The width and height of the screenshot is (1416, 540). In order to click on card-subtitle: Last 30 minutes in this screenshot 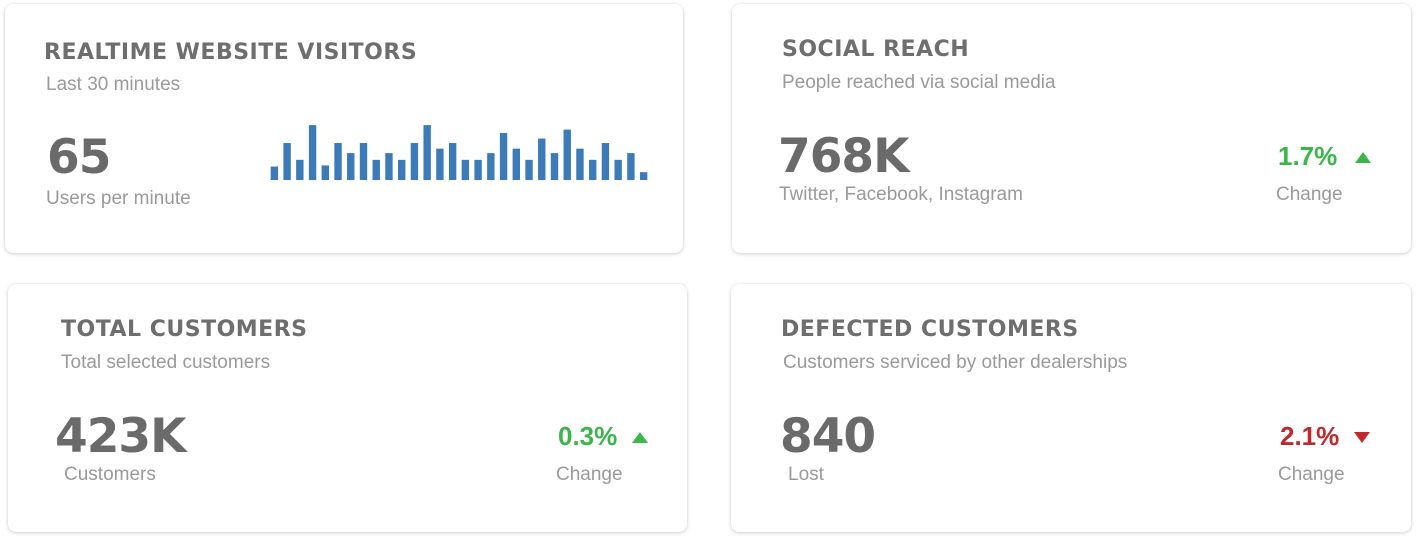, I will do `click(113, 84)`.